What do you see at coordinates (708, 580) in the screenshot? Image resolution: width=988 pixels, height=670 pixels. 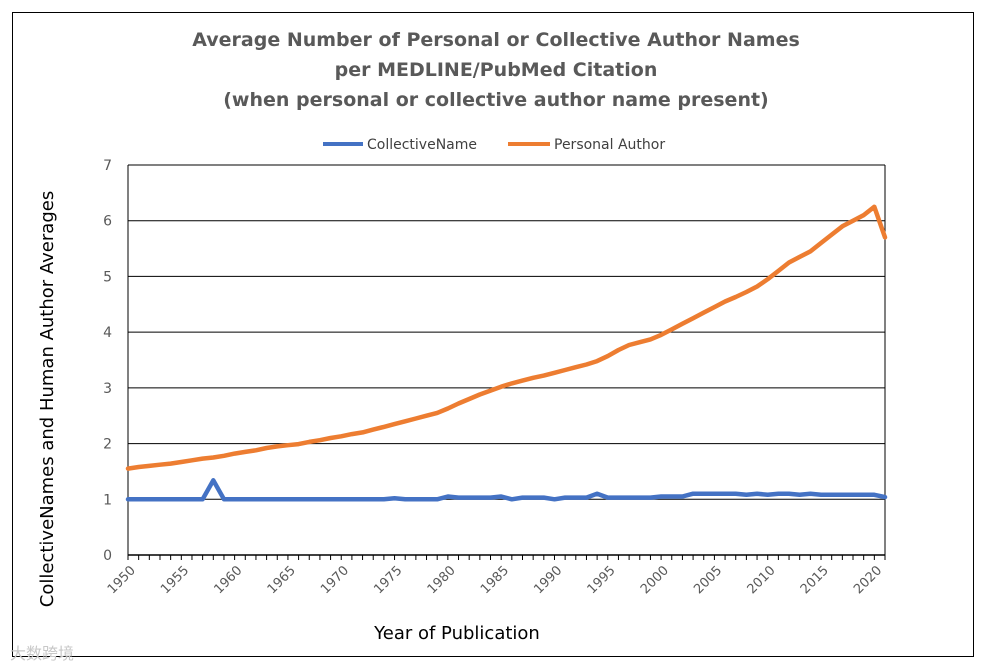 I see `x-tick-label: 2005` at bounding box center [708, 580].